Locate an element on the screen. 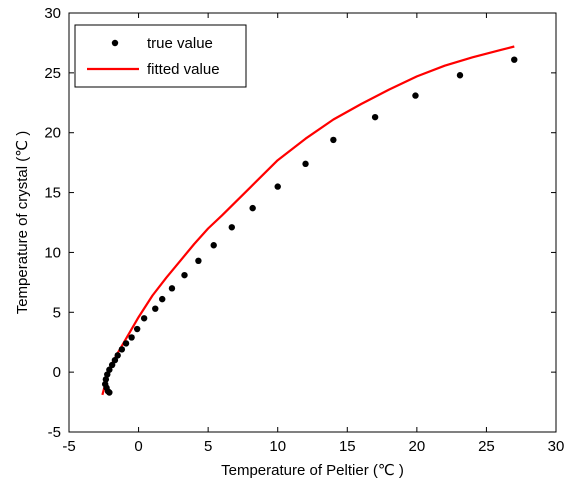 This screenshot has width=572, height=485. legend: true value fitted value is located at coordinates (160, 56).